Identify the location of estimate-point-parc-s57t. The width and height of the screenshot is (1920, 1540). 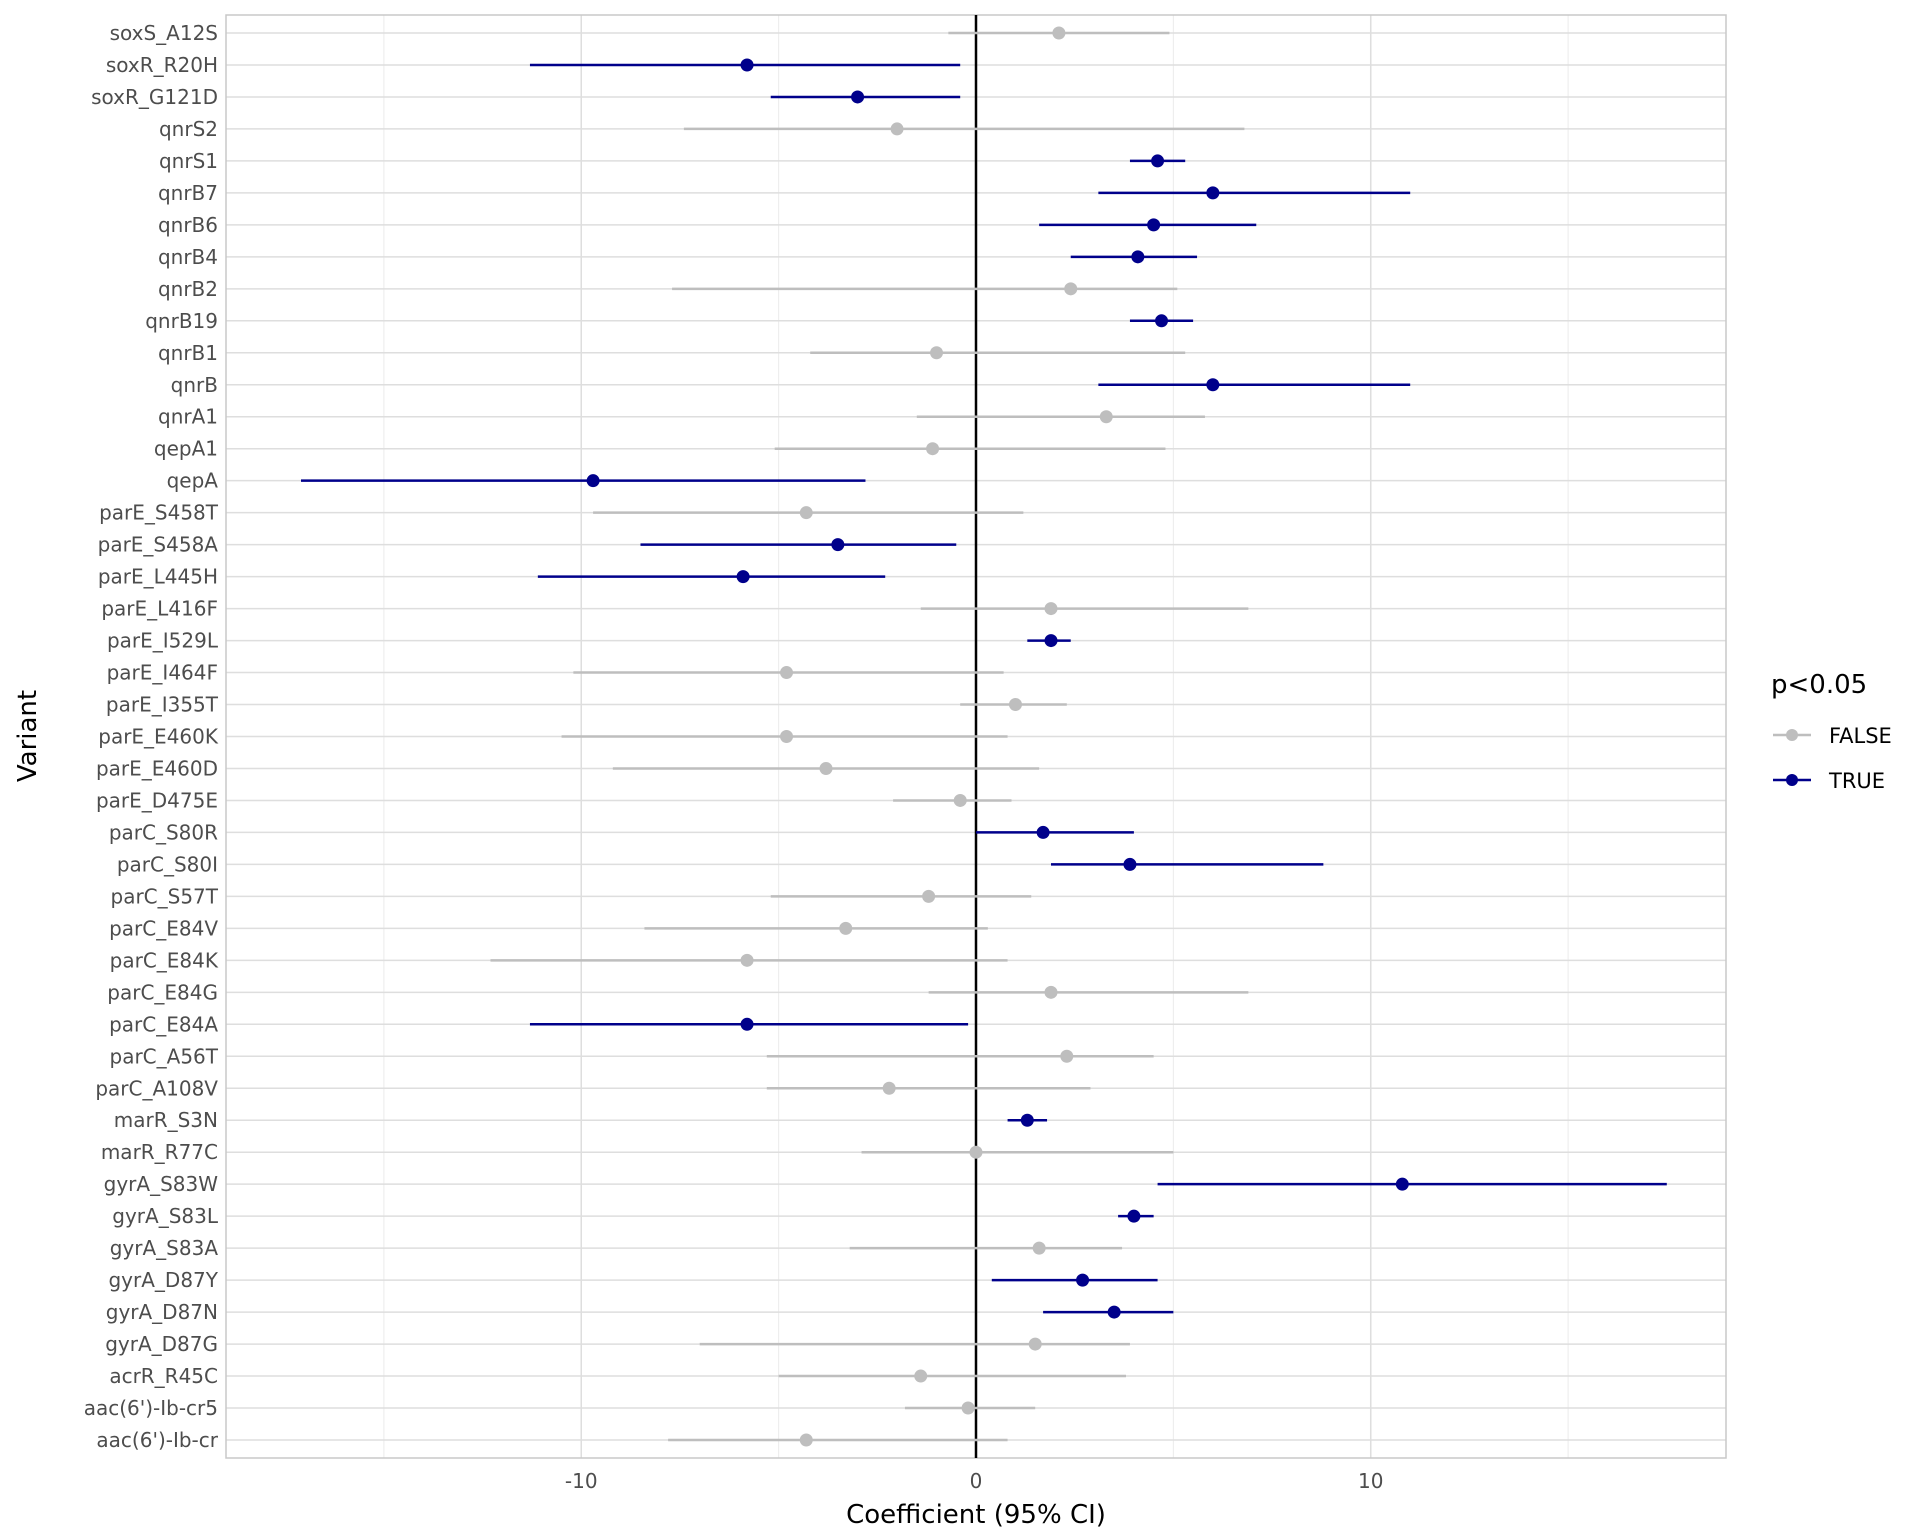
(929, 896).